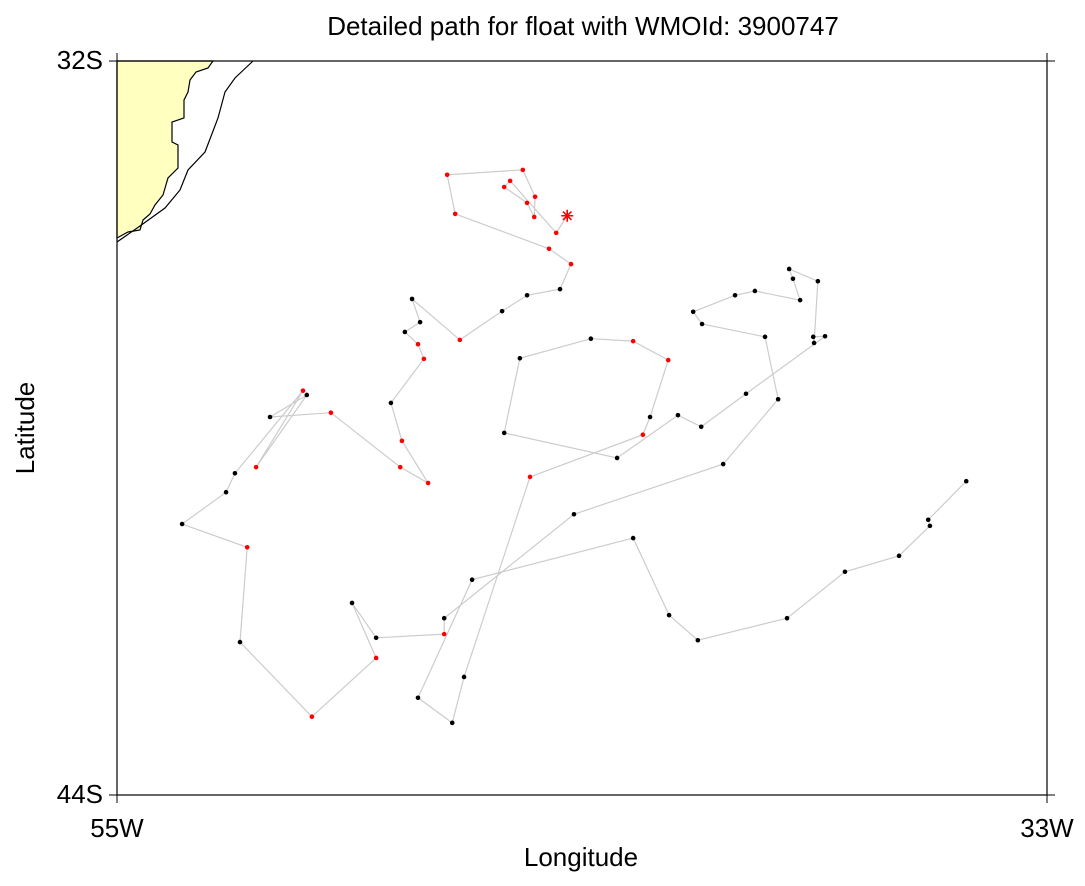  I want to click on y-tick-label: 44S, so click(80, 794).